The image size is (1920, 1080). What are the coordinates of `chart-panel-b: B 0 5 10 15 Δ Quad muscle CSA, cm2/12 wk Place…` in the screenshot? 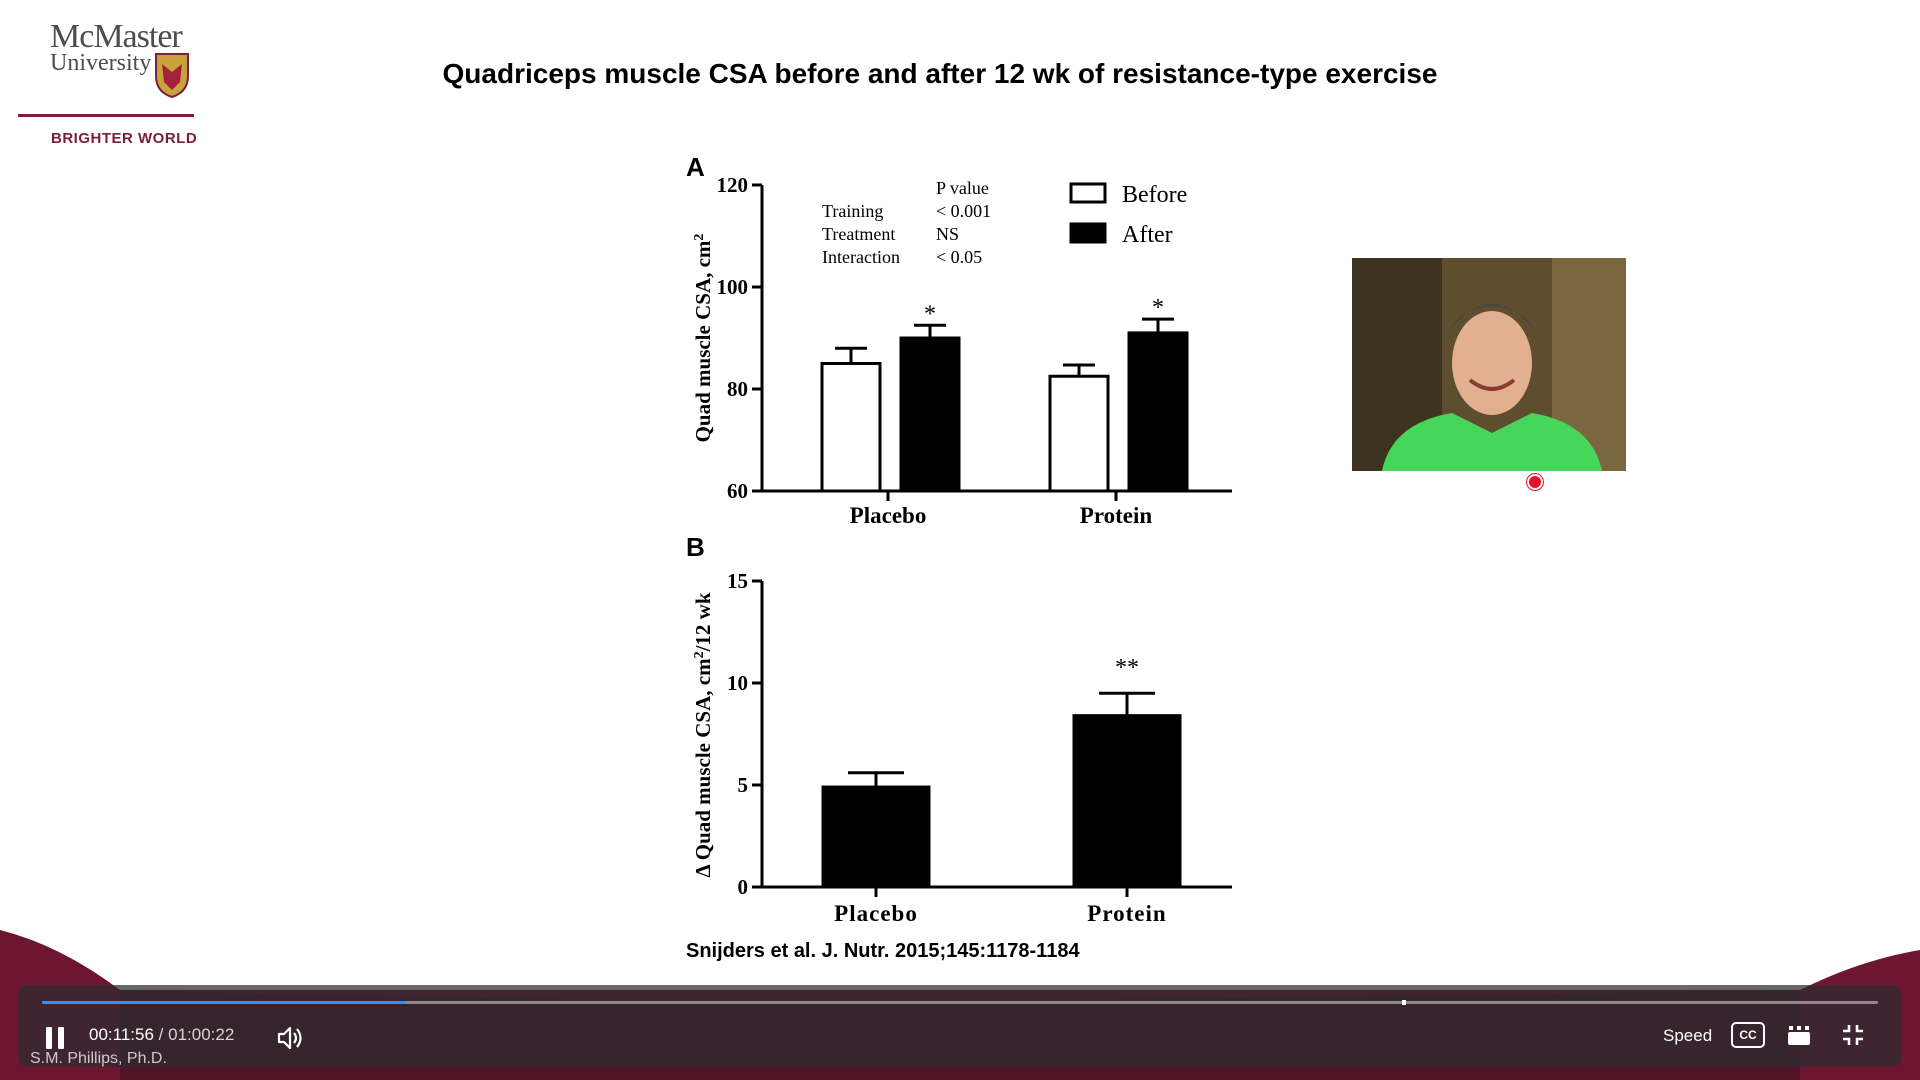 It's located at (959, 729).